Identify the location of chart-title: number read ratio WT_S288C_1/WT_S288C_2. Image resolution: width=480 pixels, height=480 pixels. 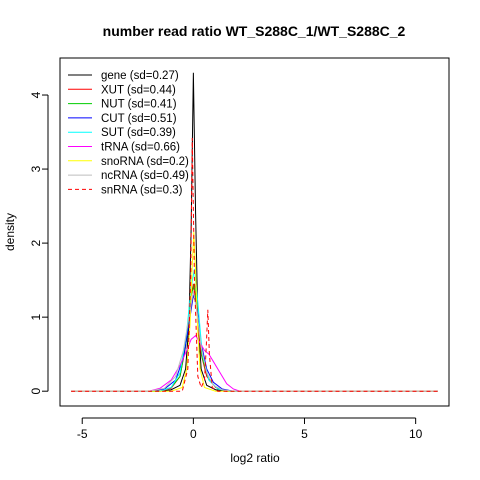
(254, 31).